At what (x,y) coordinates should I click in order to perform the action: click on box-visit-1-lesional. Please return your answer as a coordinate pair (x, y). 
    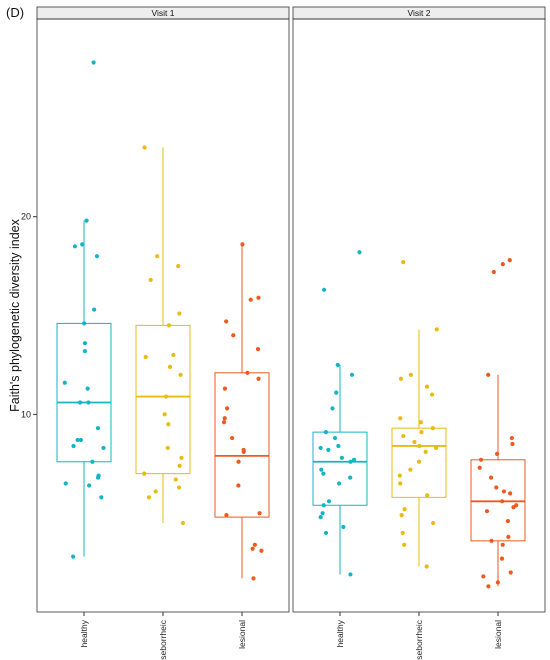
    Looking at the image, I should click on (242, 445).